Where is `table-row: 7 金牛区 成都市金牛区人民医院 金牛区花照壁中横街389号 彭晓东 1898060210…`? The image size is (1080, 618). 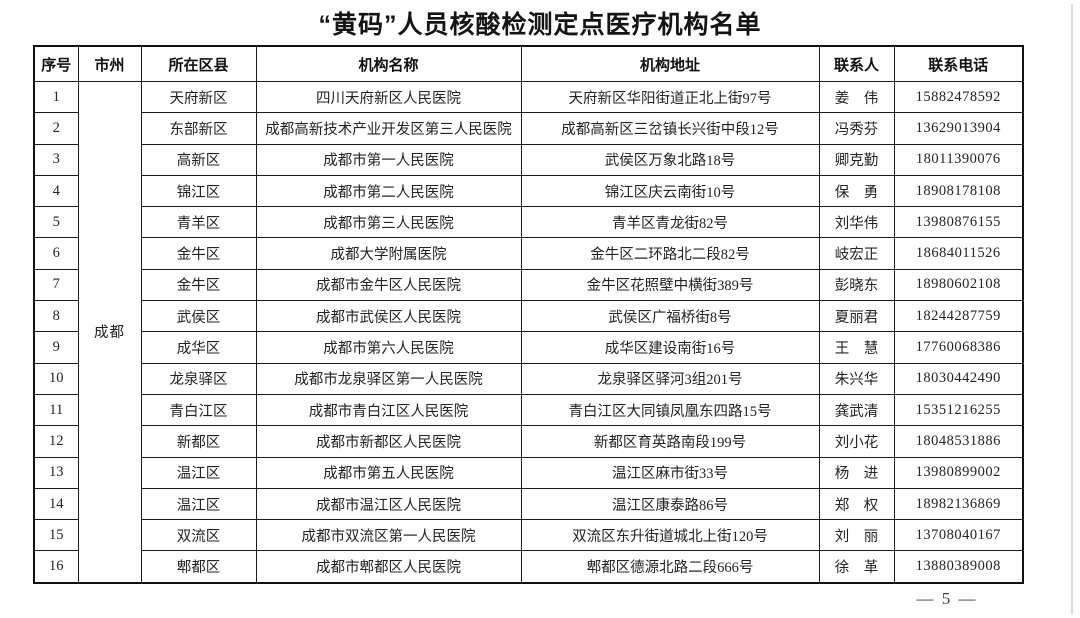
table-row: 7 金牛区 成都市金牛区人民医院 金牛区花照壁中横街389号 彭晓东 1898060210… is located at coordinates (528, 285).